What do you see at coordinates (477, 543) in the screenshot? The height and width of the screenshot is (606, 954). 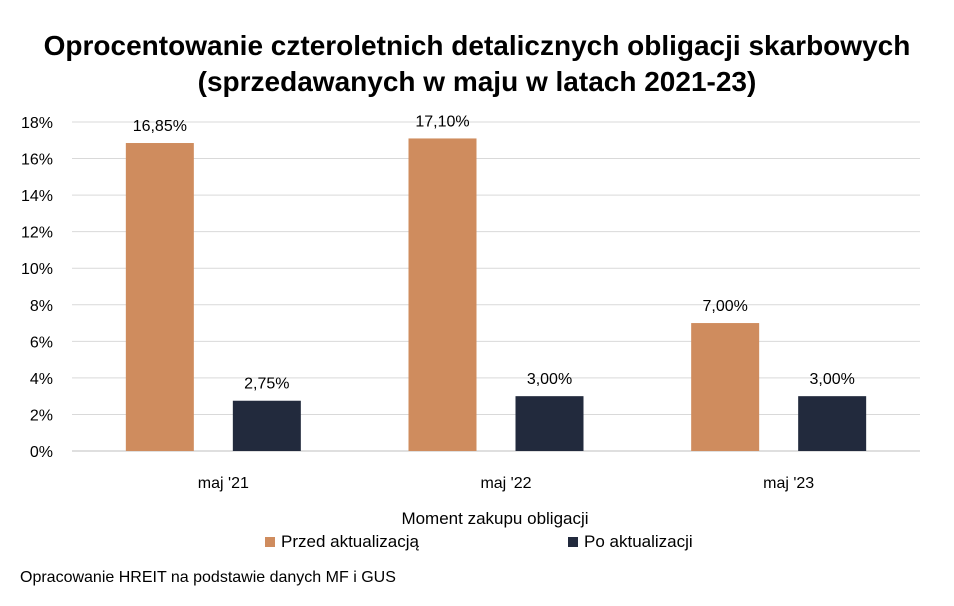 I see `legend: Przed aktualizacją Po aktualizacji` at bounding box center [477, 543].